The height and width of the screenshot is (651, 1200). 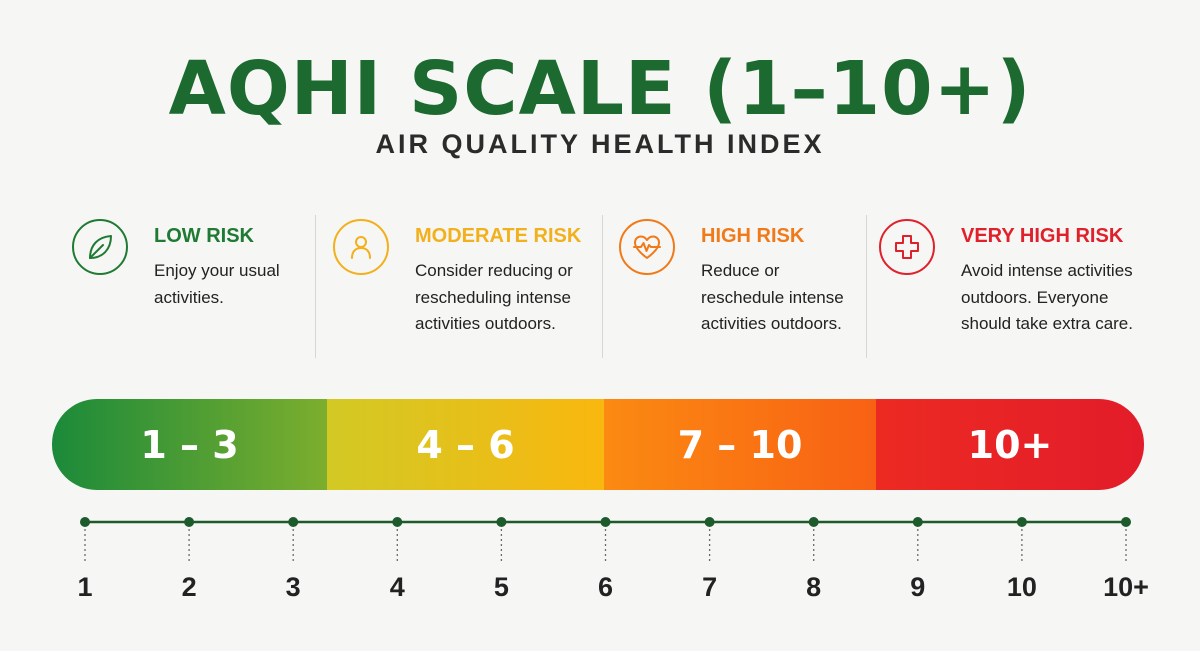 I want to click on person-icon, so click(x=361, y=247).